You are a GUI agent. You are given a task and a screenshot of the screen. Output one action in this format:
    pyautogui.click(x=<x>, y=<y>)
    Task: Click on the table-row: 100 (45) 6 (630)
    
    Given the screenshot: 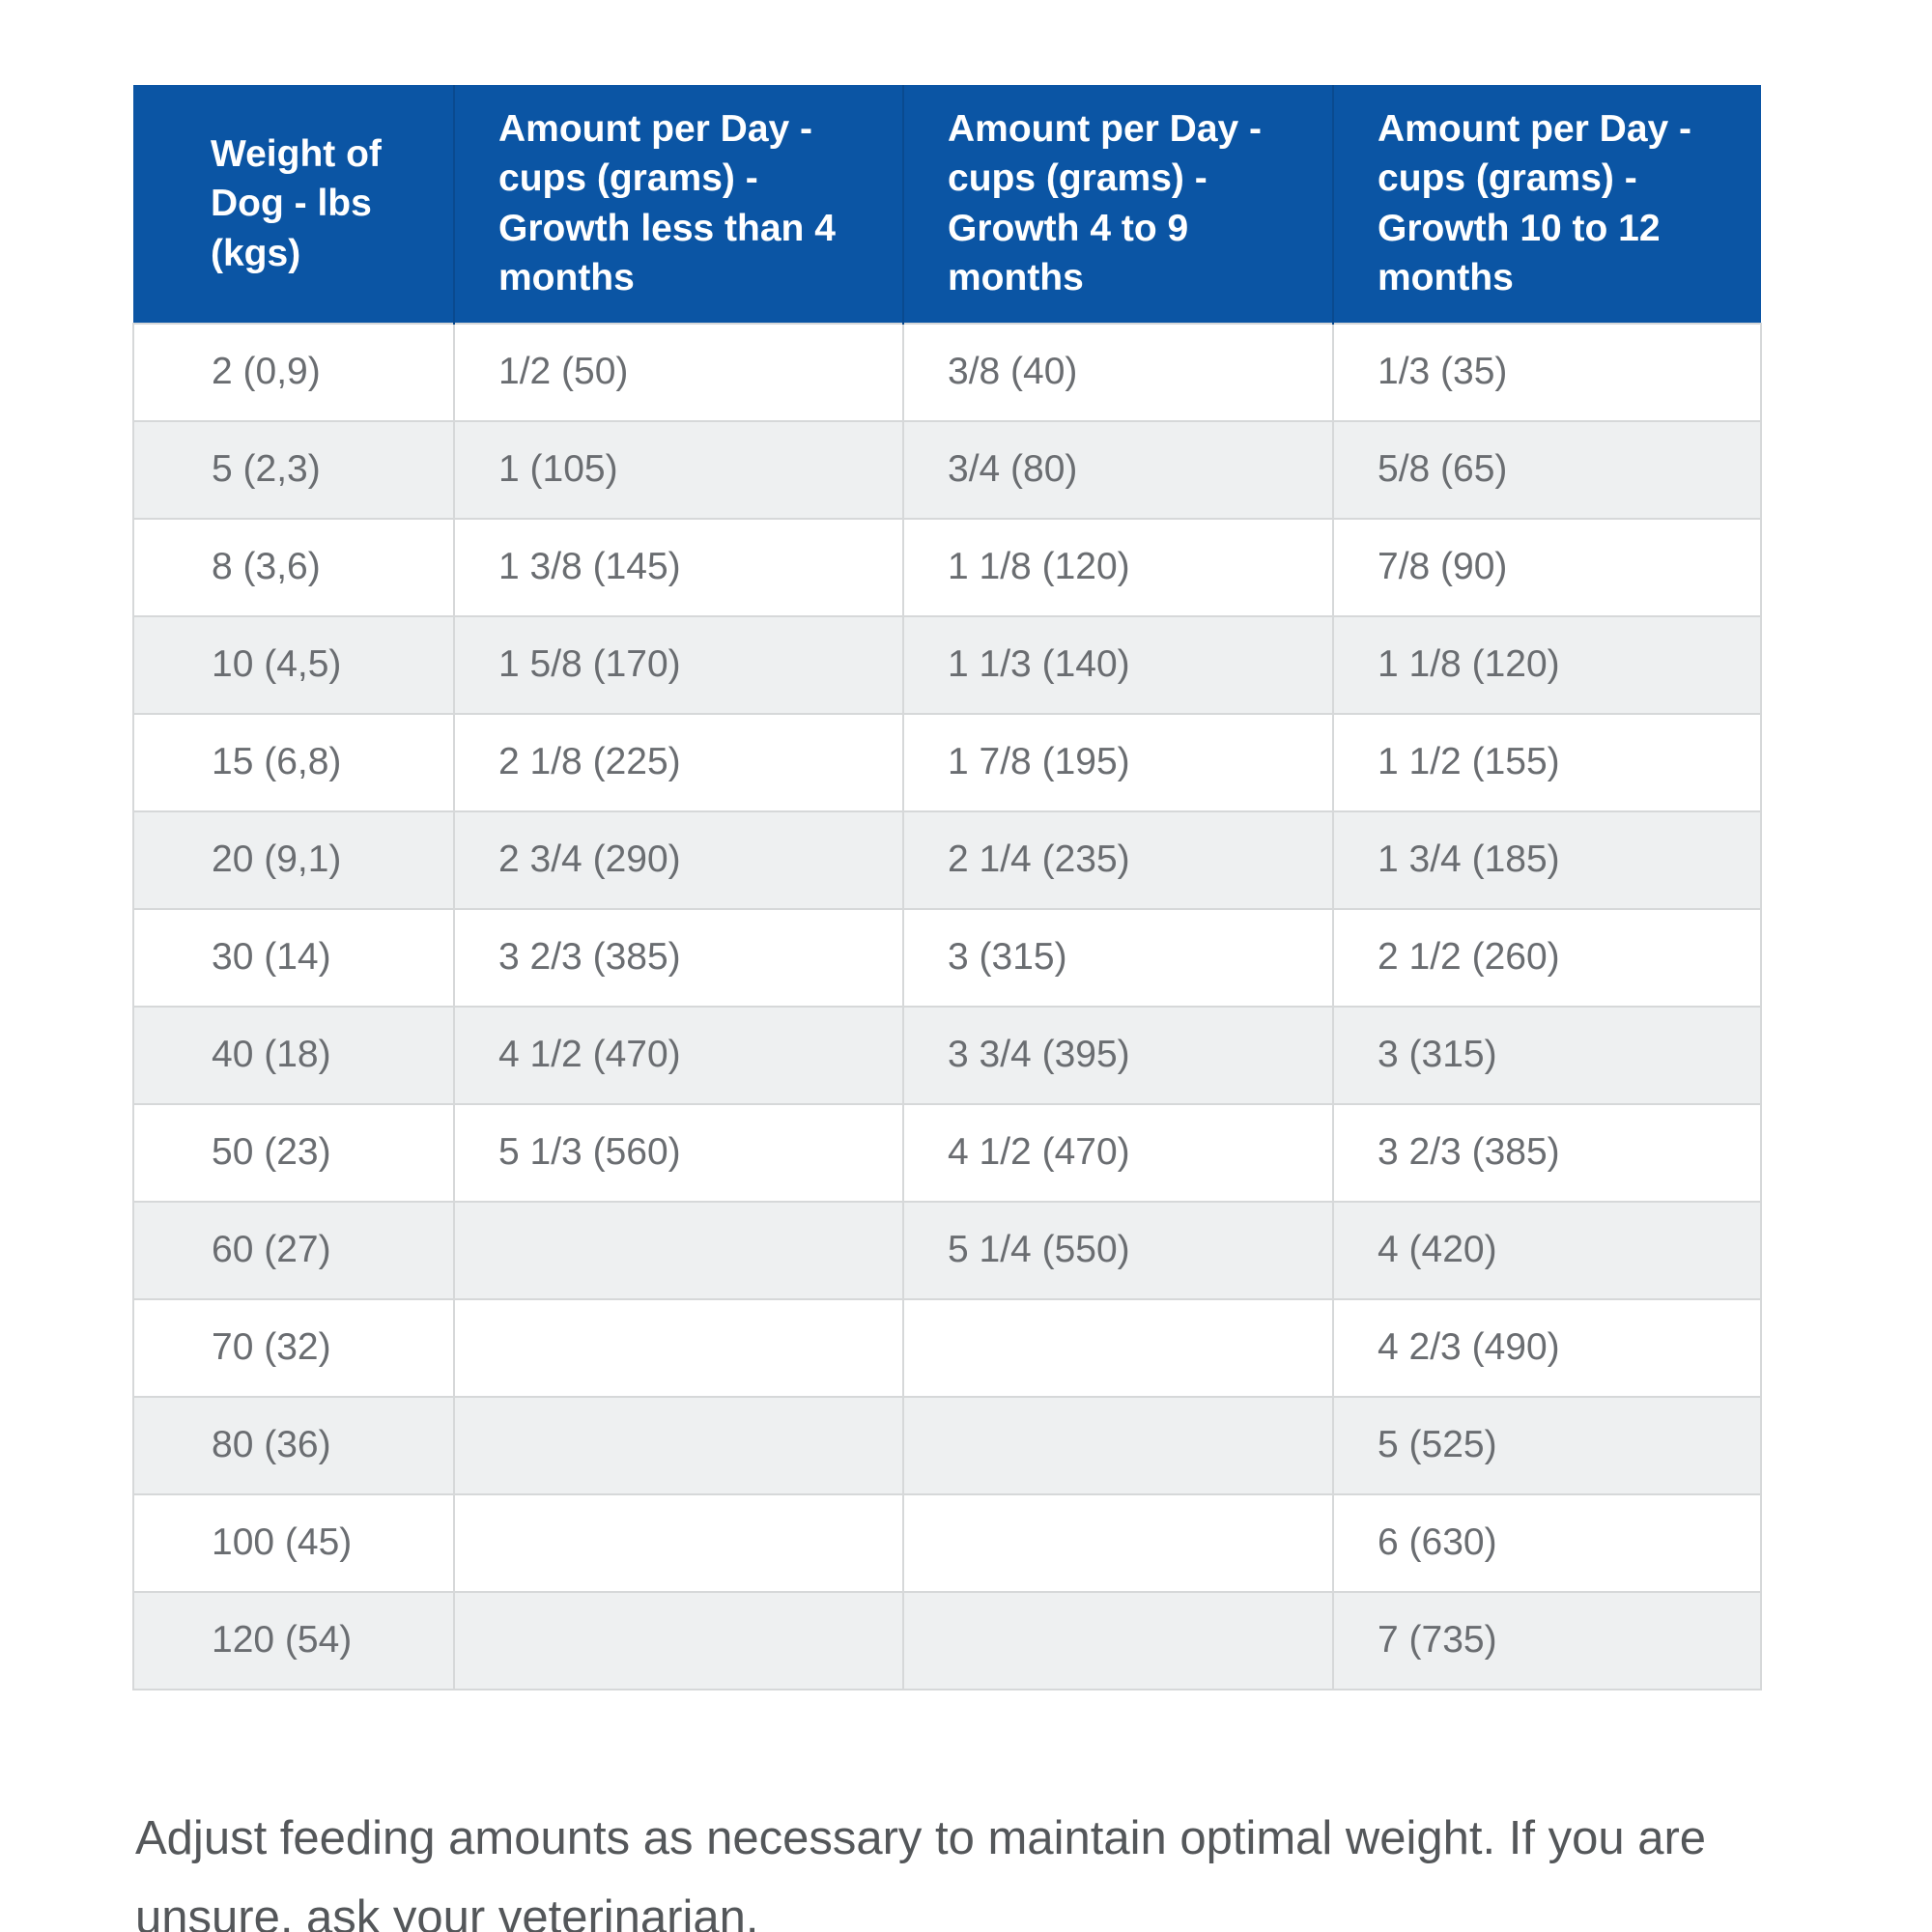 What is the action you would take?
    pyautogui.click(x=947, y=1542)
    